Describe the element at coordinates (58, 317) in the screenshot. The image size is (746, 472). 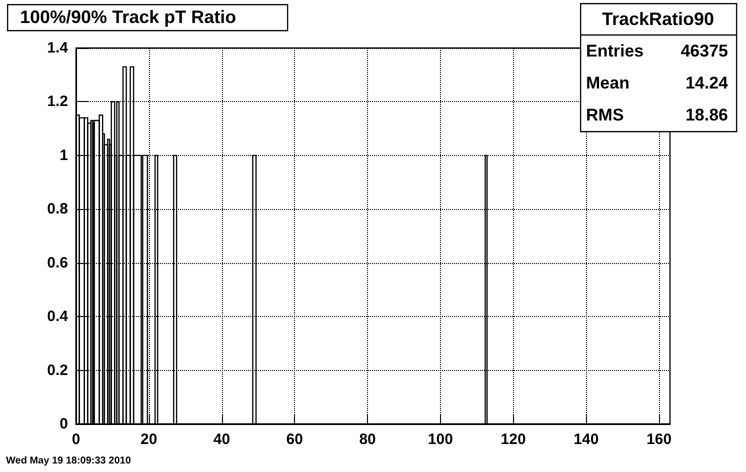
I see `y-tick-label: 0.4` at that location.